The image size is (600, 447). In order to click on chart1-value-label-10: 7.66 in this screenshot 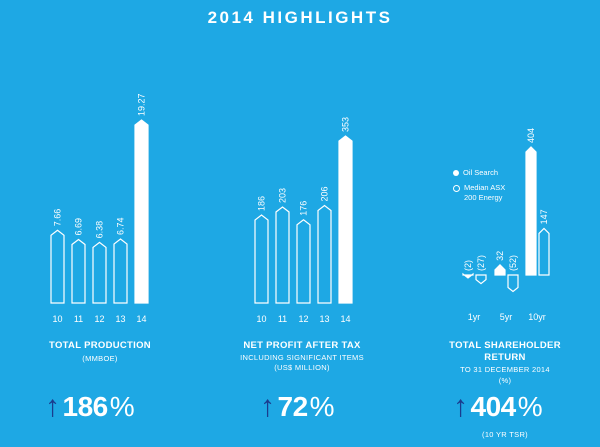, I will do `click(58, 218)`.